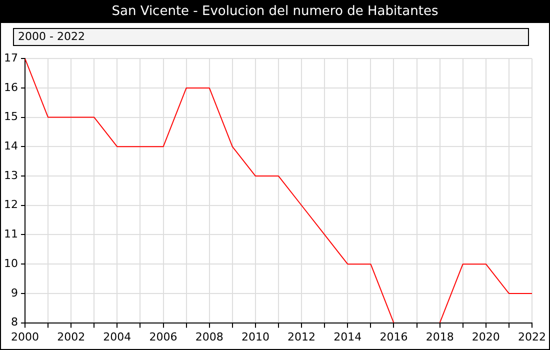  Describe the element at coordinates (275, 12) in the screenshot. I see `chart-title: San Vicente - Evolucion del numero de Habitantes` at that location.